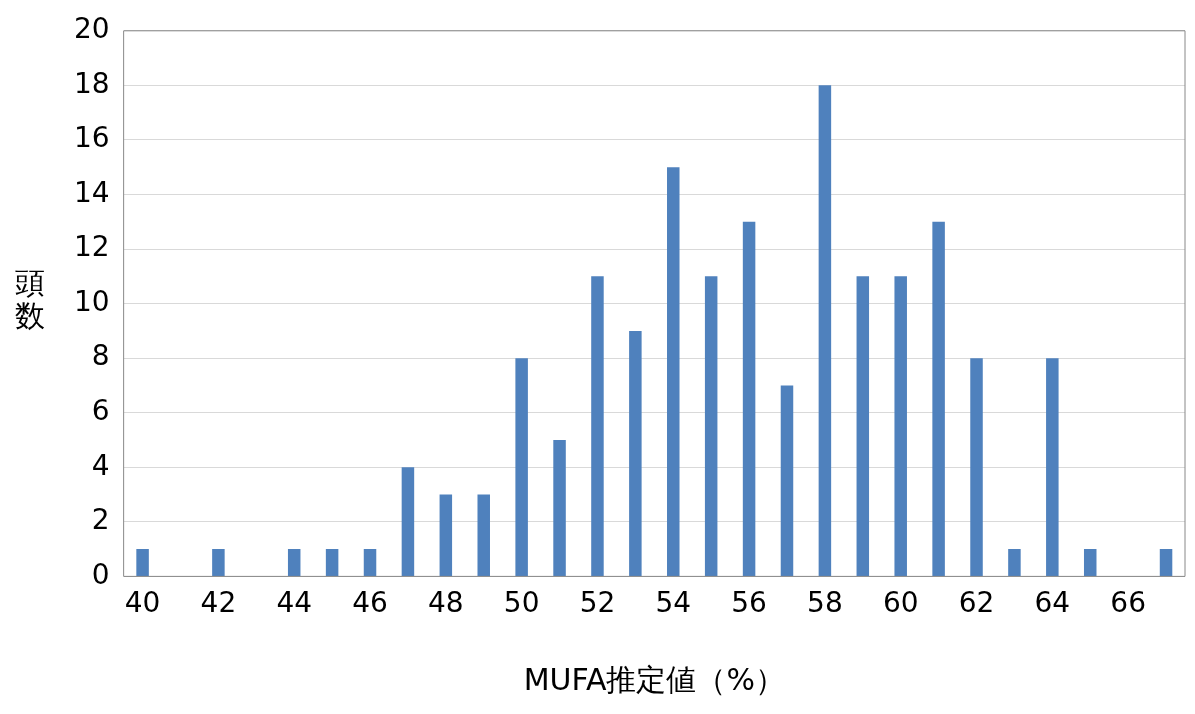  What do you see at coordinates (100, 574) in the screenshot?
I see `y-tick-label: 0` at bounding box center [100, 574].